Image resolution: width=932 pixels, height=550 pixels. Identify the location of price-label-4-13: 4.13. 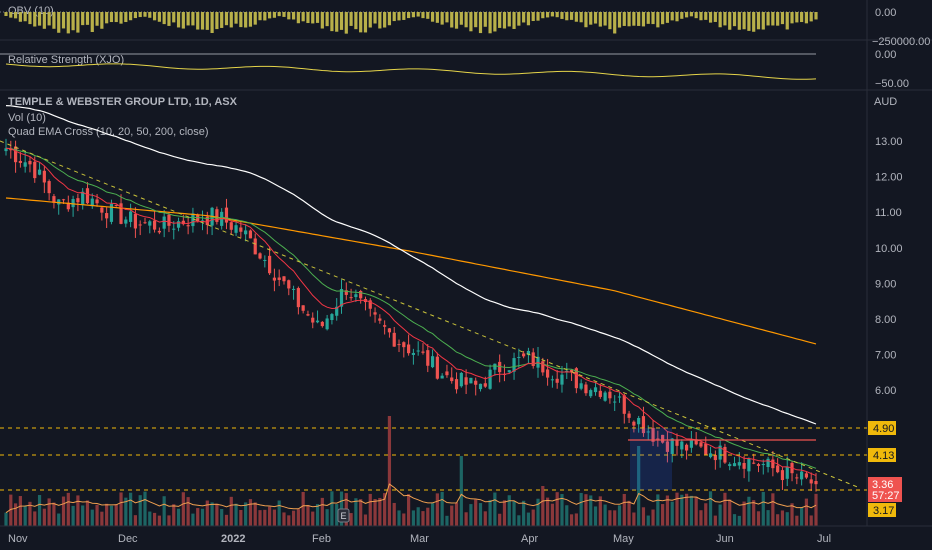
(882, 455).